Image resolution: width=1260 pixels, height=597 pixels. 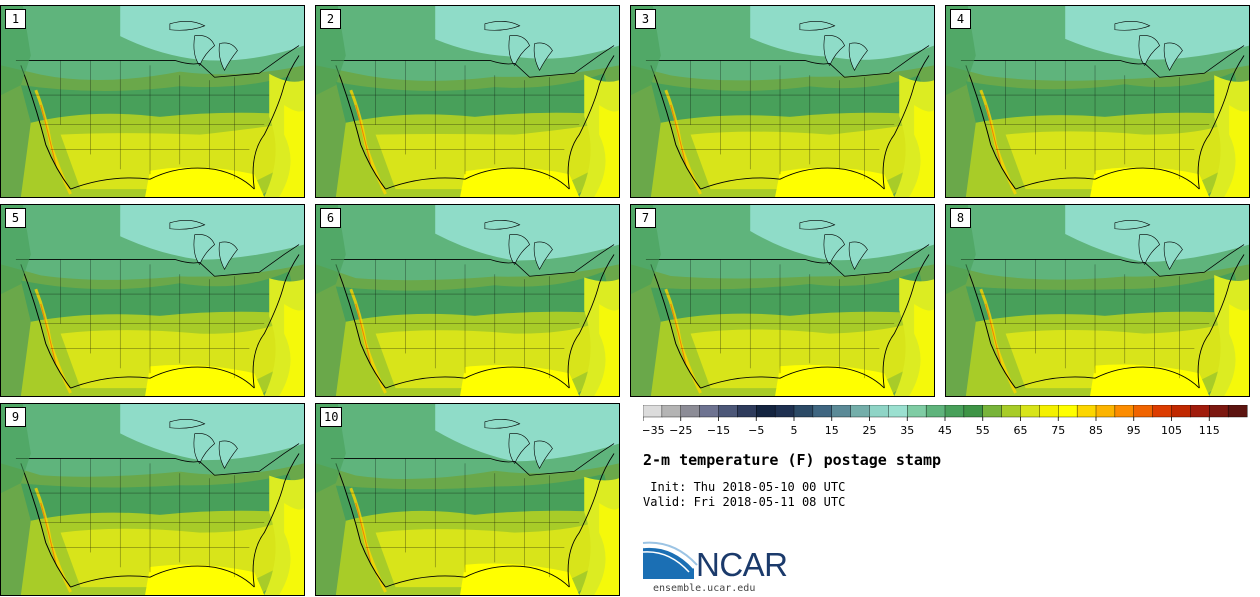 I want to click on member-number-label: 10, so click(x=331, y=417).